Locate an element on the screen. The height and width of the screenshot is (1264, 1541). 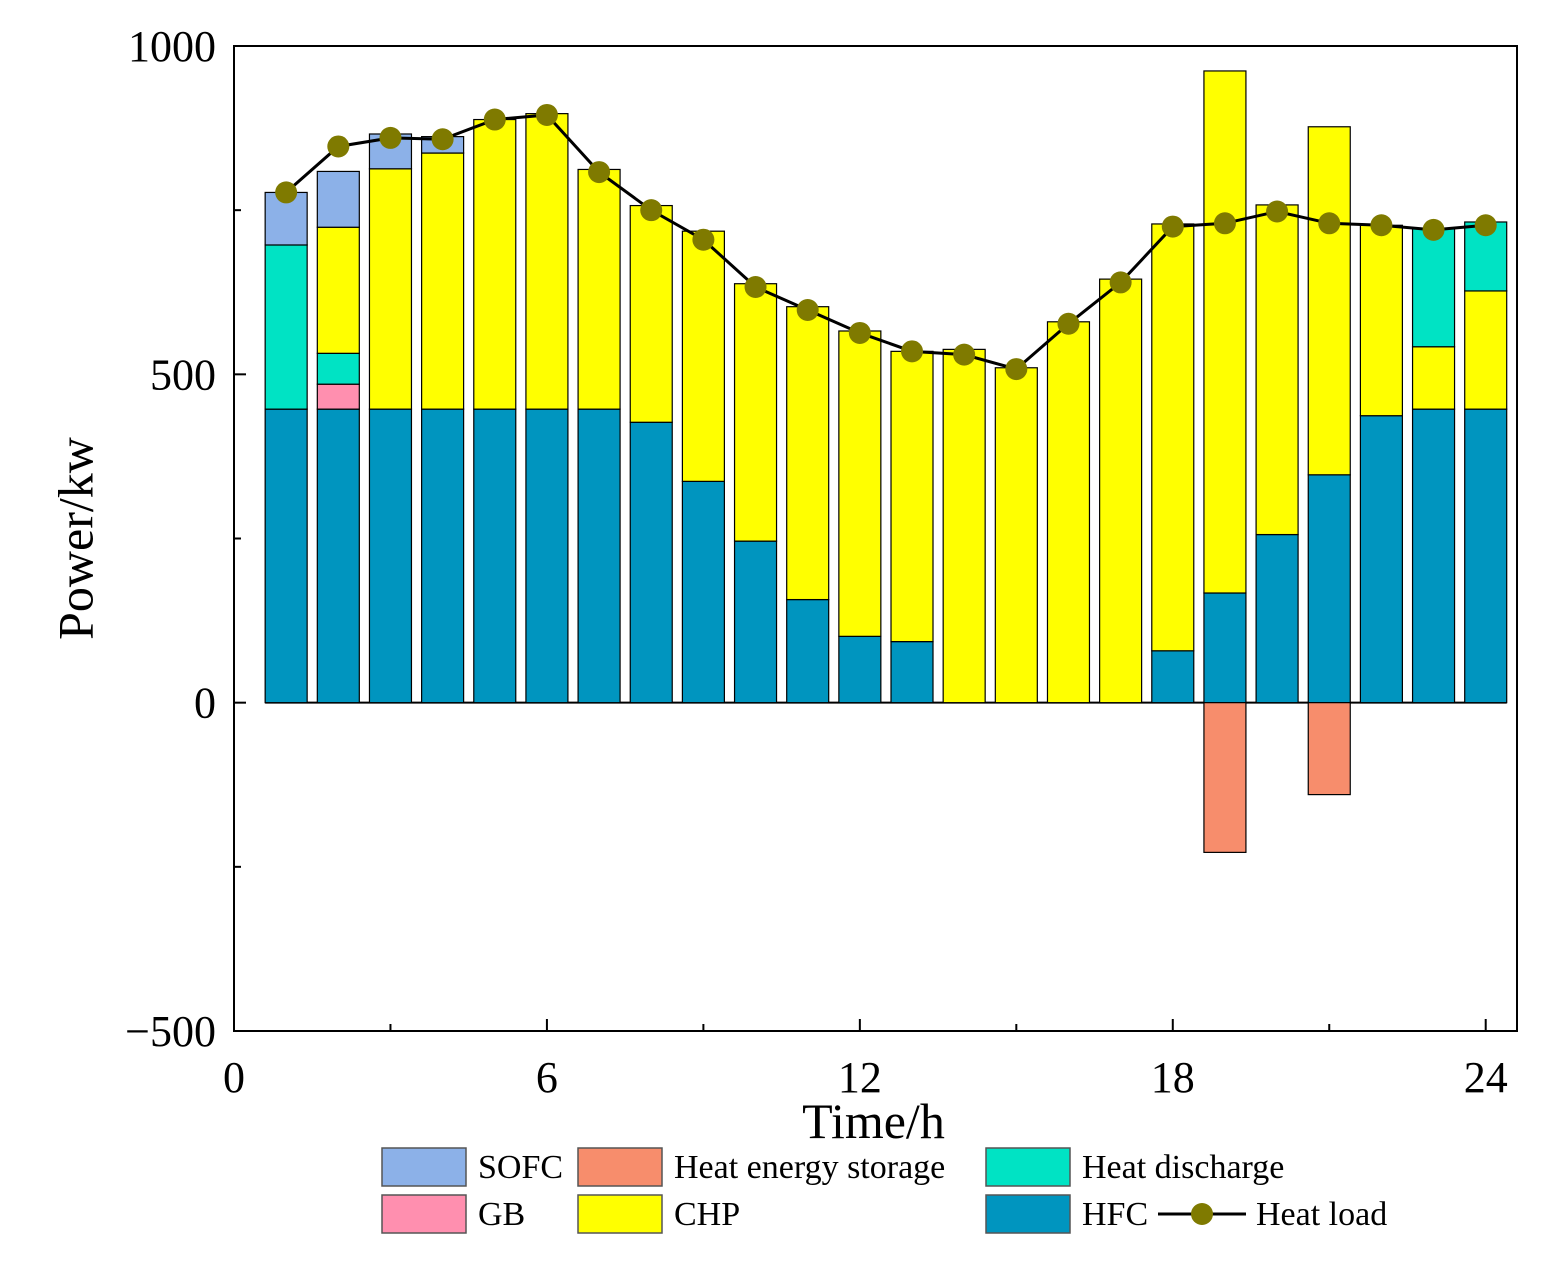
legend-item-hfc: HFC is located at coordinates (1066, 1214).